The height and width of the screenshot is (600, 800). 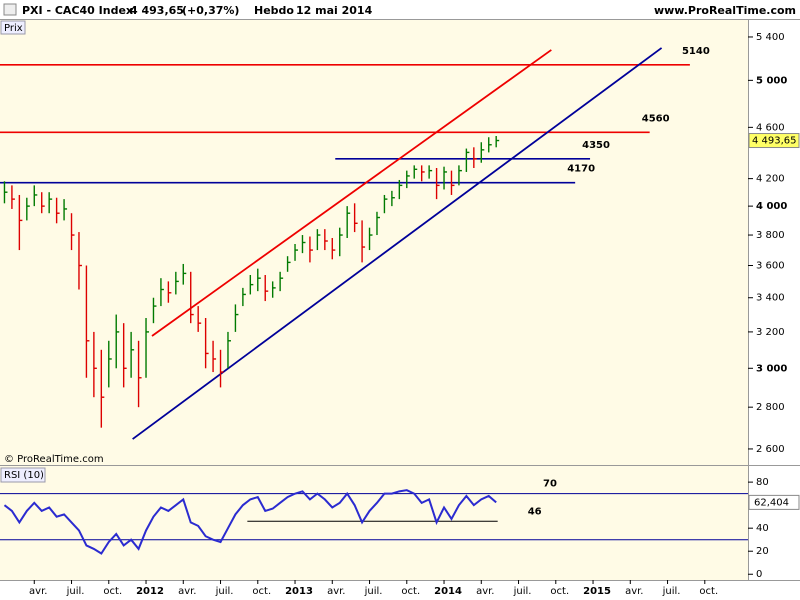 I want to click on rsi-level-label: 46, so click(x=535, y=511).